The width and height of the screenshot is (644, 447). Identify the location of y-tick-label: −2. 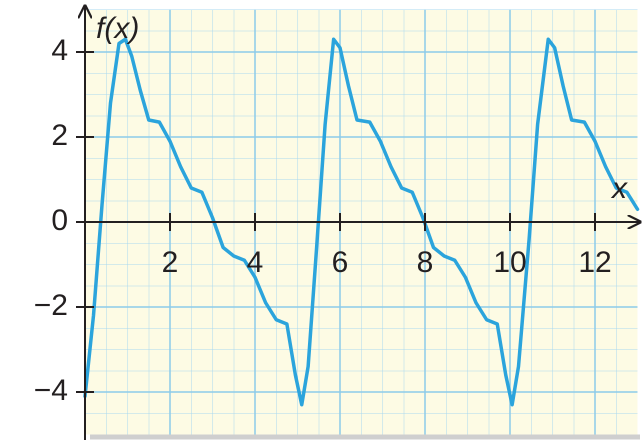
(51, 305).